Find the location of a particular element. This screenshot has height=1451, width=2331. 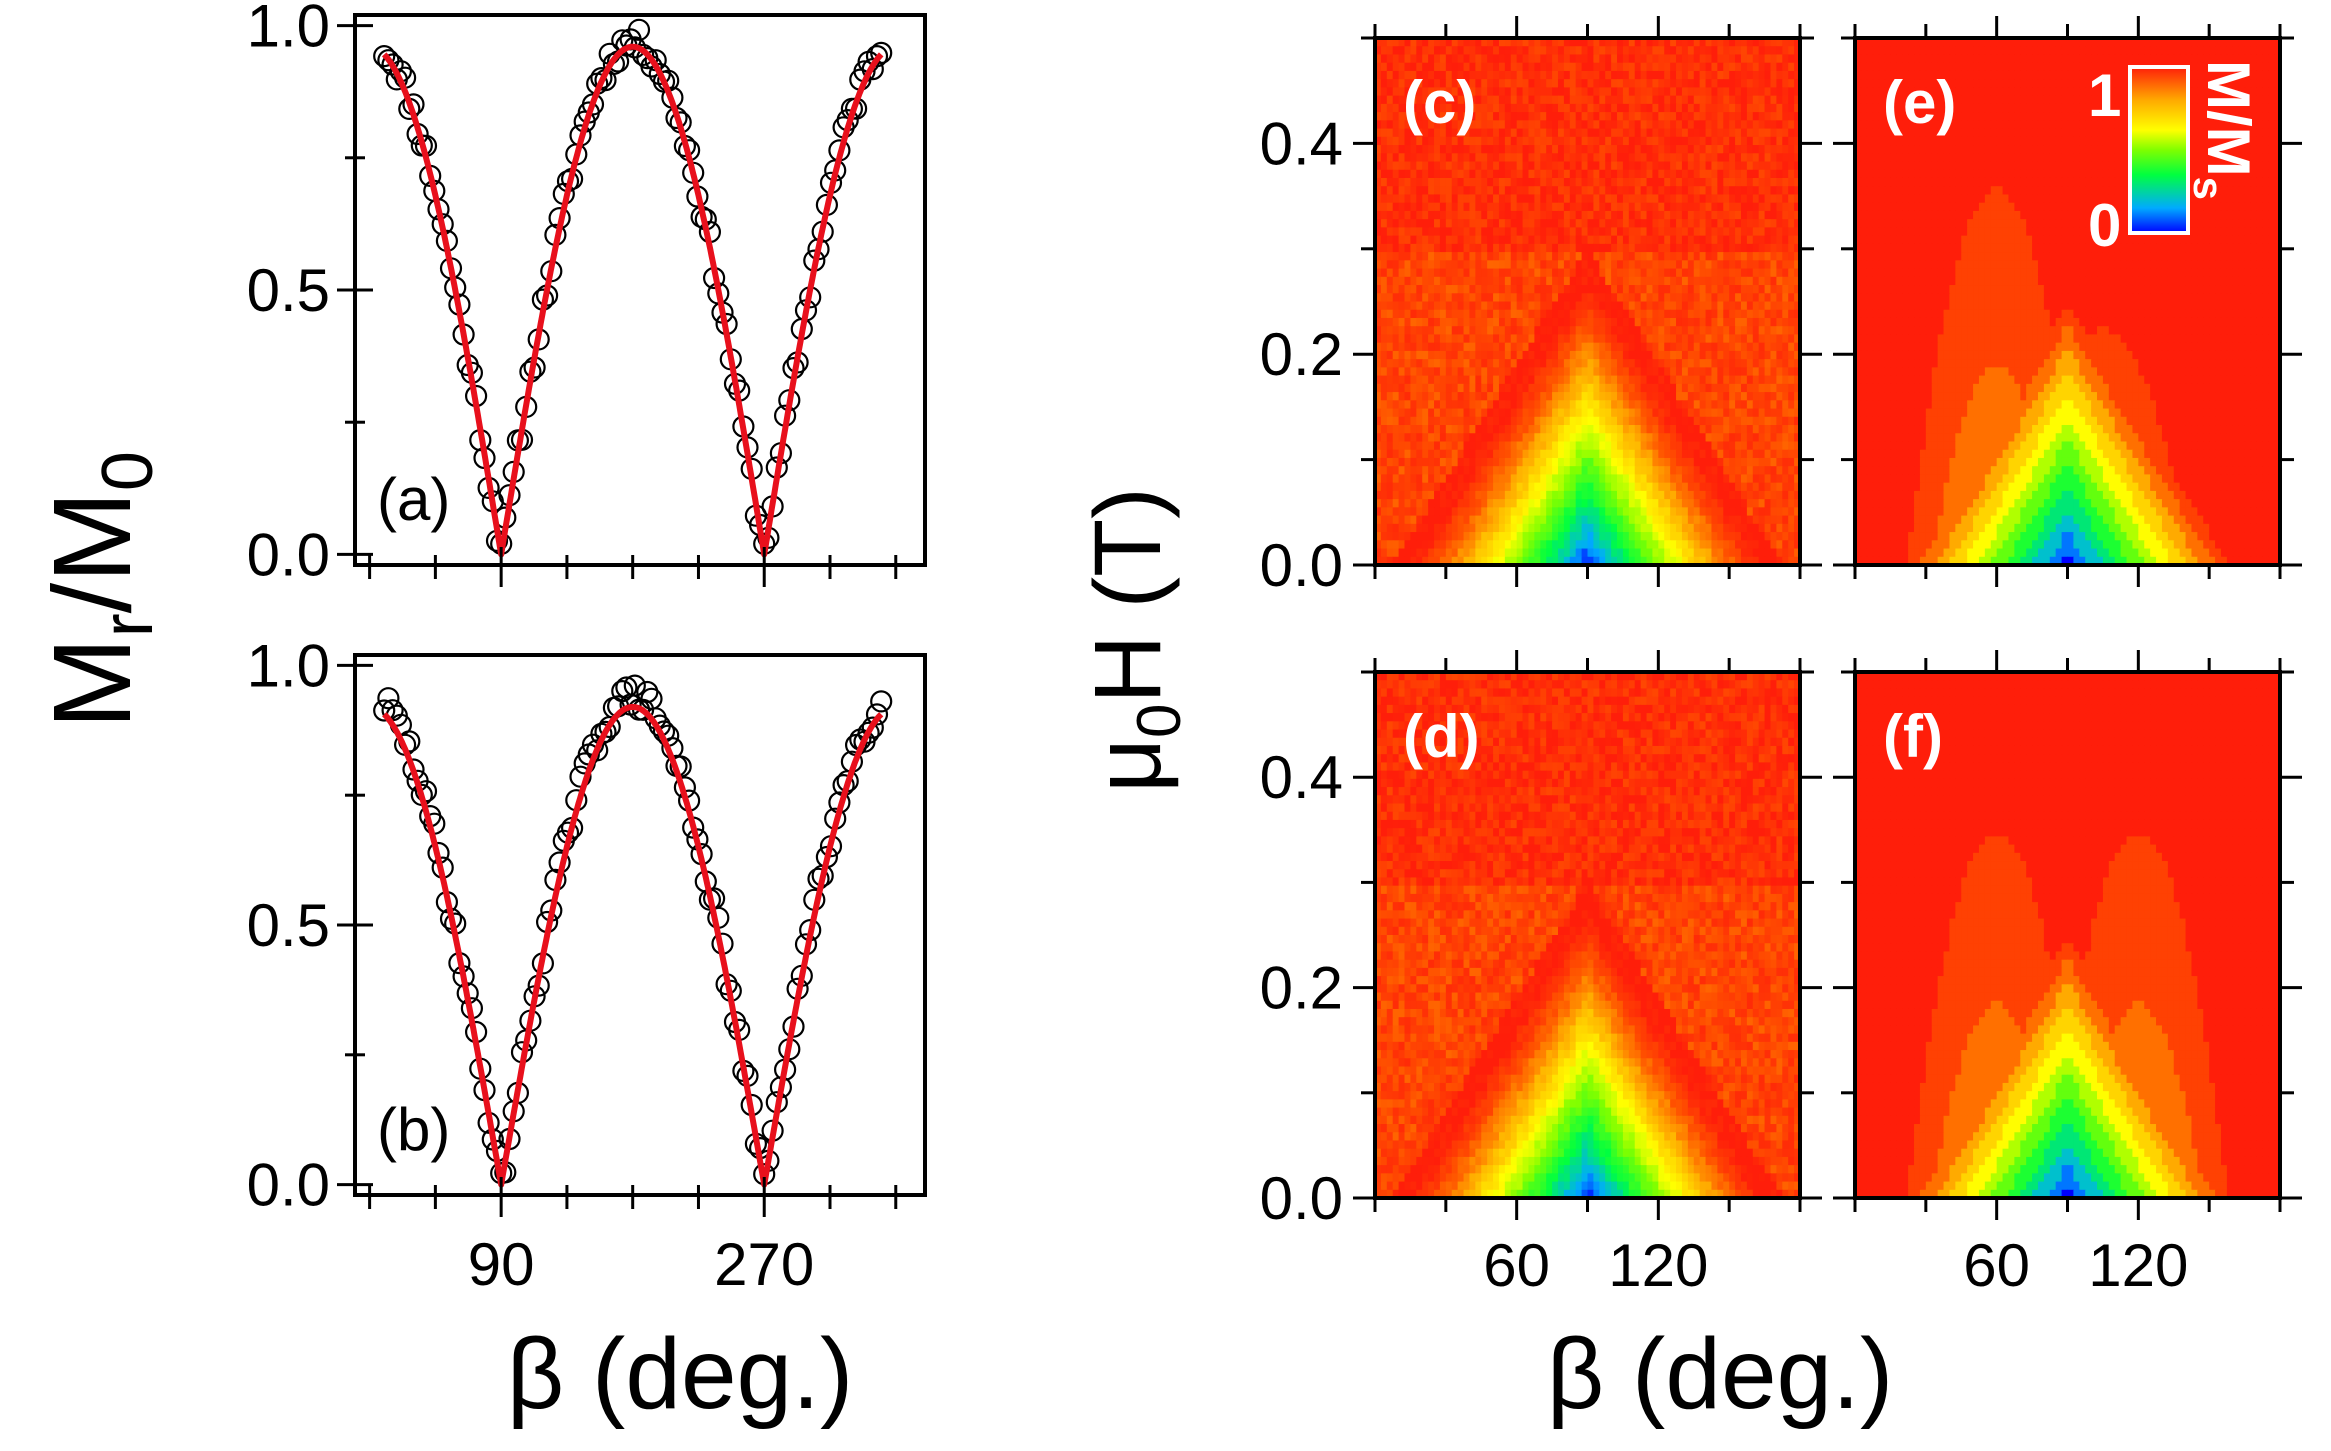

panel-c: 0.00.20.4(c) is located at coordinates (1541, 307).